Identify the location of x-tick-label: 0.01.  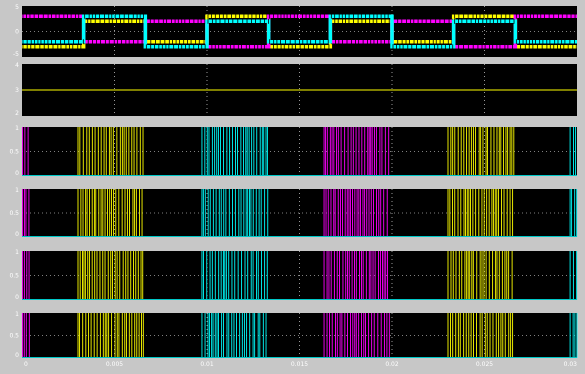
(207, 364).